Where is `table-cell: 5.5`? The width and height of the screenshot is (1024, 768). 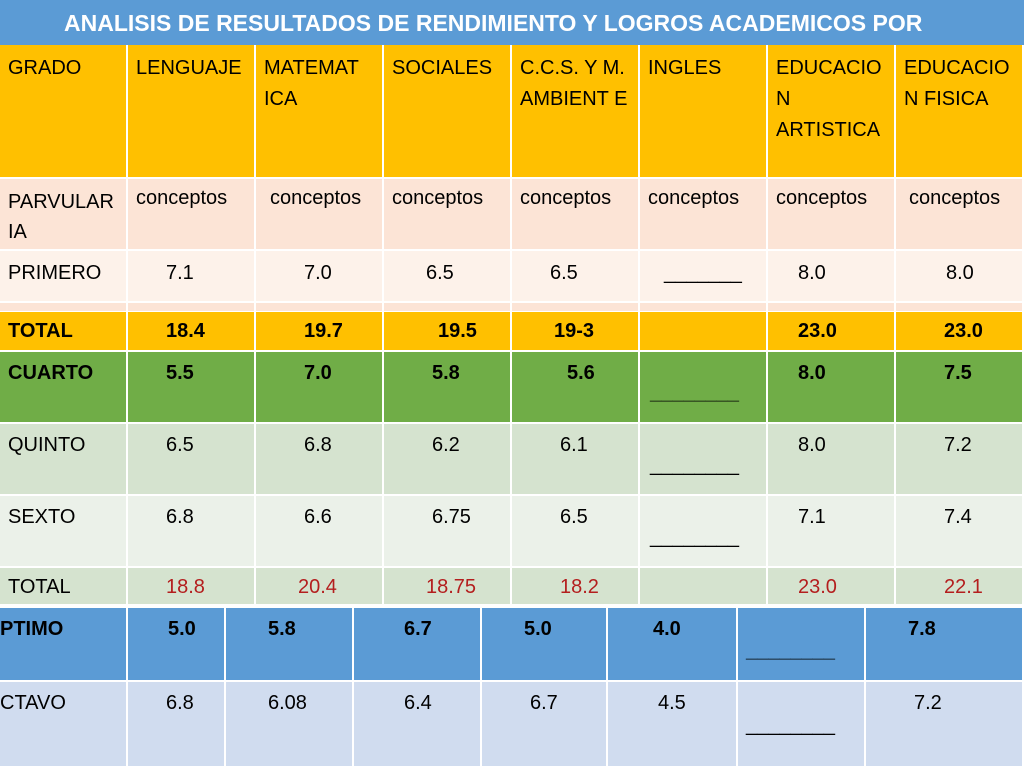
table-cell: 5.5 is located at coordinates (192, 388).